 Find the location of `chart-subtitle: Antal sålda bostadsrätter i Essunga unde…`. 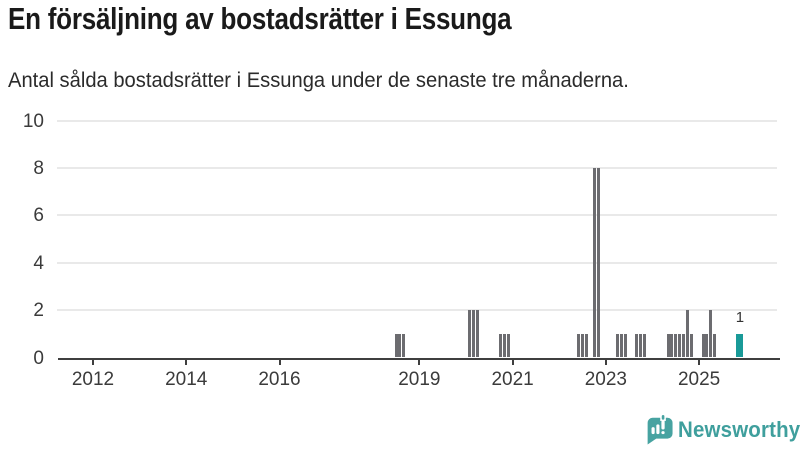

chart-subtitle: Antal sålda bostadsrätter i Essunga unde… is located at coordinates (318, 80).